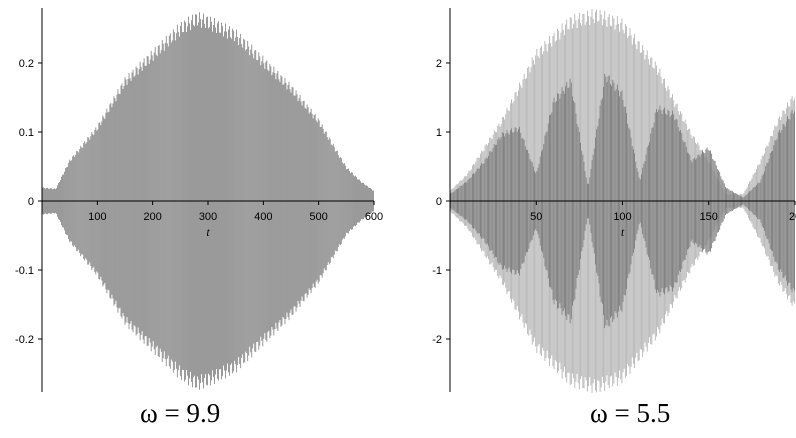 The image size is (796, 438). I want to click on y-tick-label: 0.1, so click(26, 133).